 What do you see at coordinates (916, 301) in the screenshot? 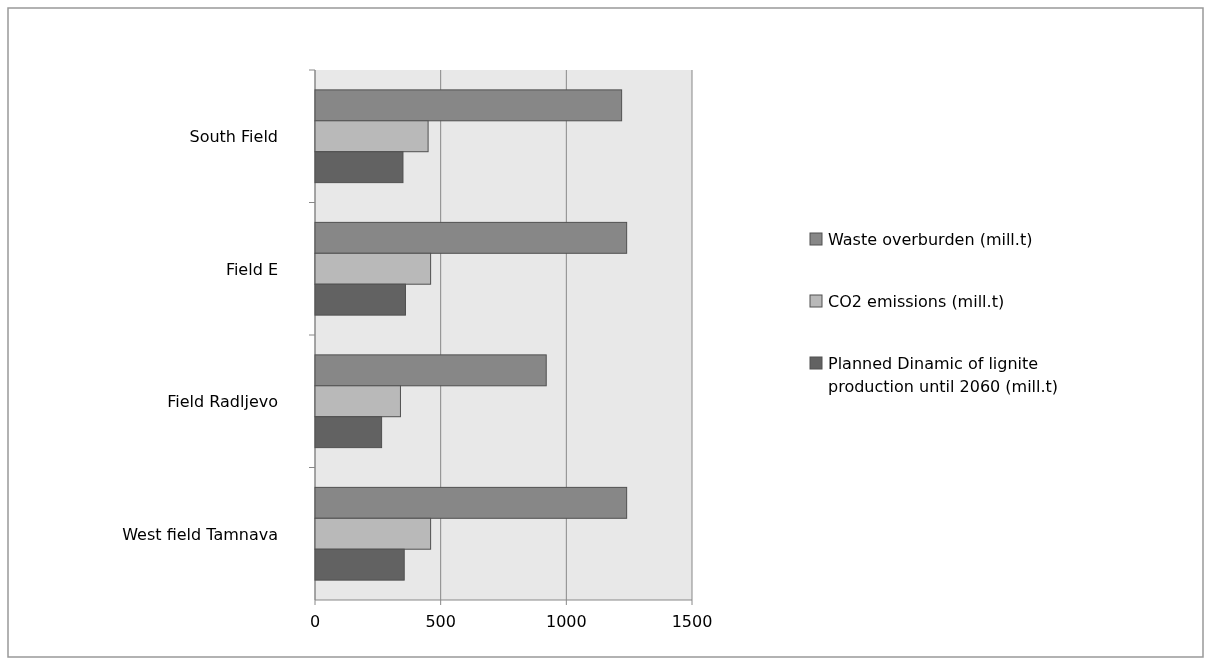
I see `legend-label: CO2 emissions (mill.t)` at bounding box center [916, 301].